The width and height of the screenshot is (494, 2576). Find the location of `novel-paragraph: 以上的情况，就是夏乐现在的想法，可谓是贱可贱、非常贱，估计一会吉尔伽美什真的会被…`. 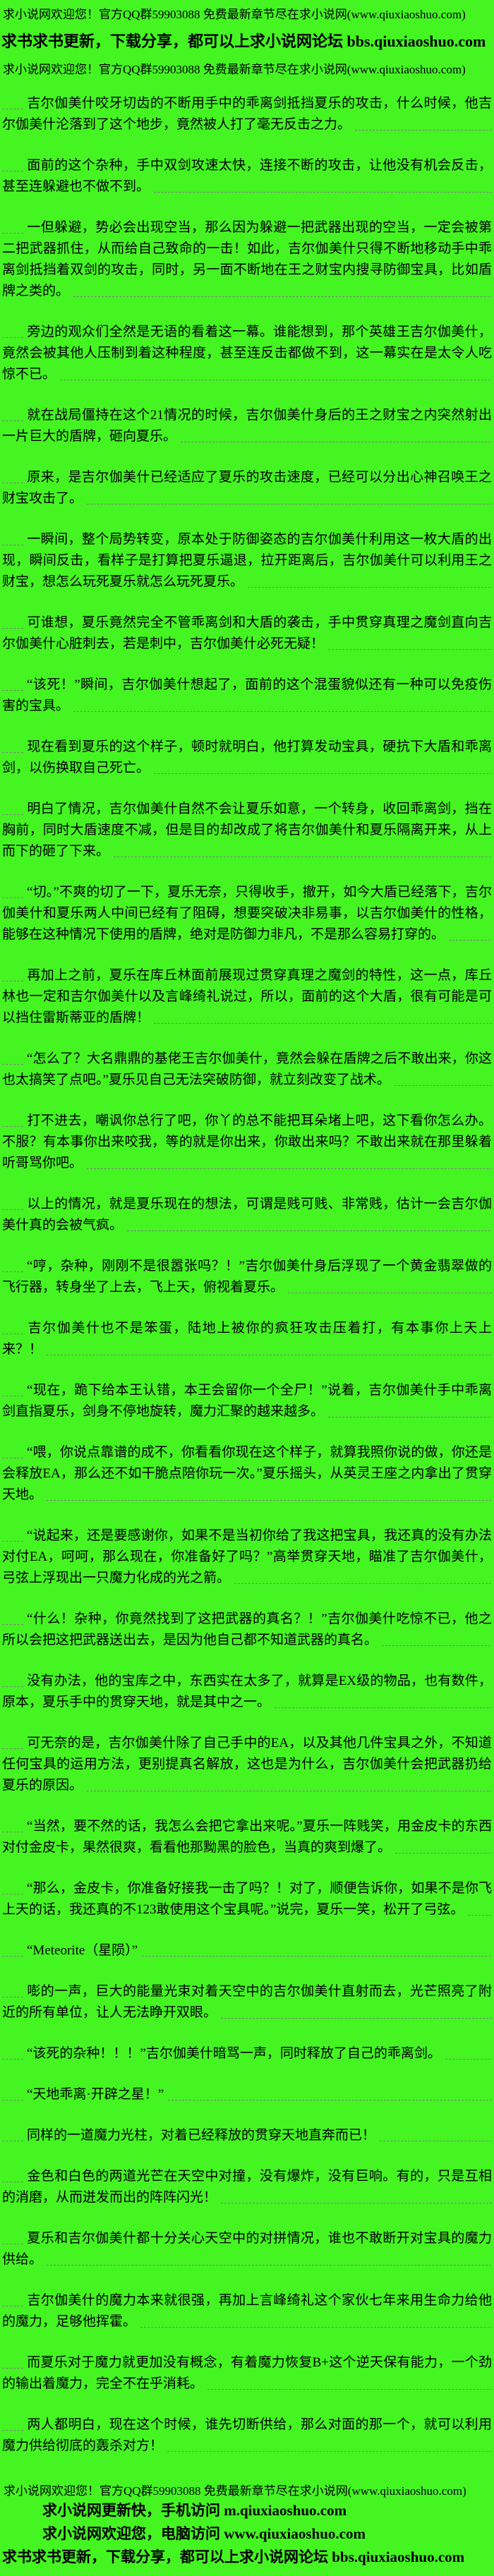

novel-paragraph: 以上的情况，就是夏乐现在的想法，可谓是贱可贱、非常贱，估计一会吉尔伽美什真的会被… is located at coordinates (247, 1215).